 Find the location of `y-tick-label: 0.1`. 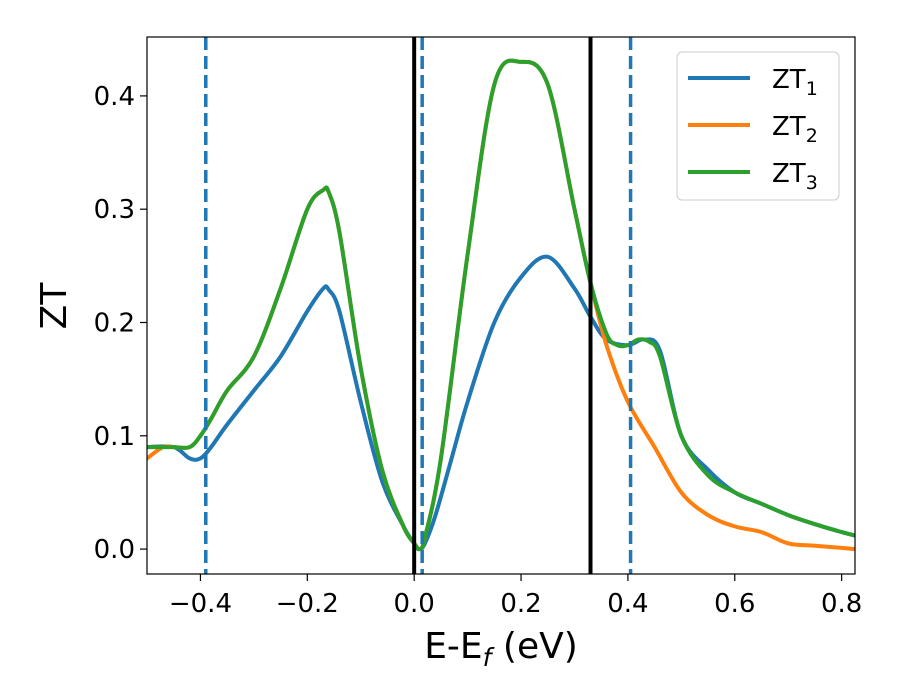

y-tick-label: 0.1 is located at coordinates (114, 437).